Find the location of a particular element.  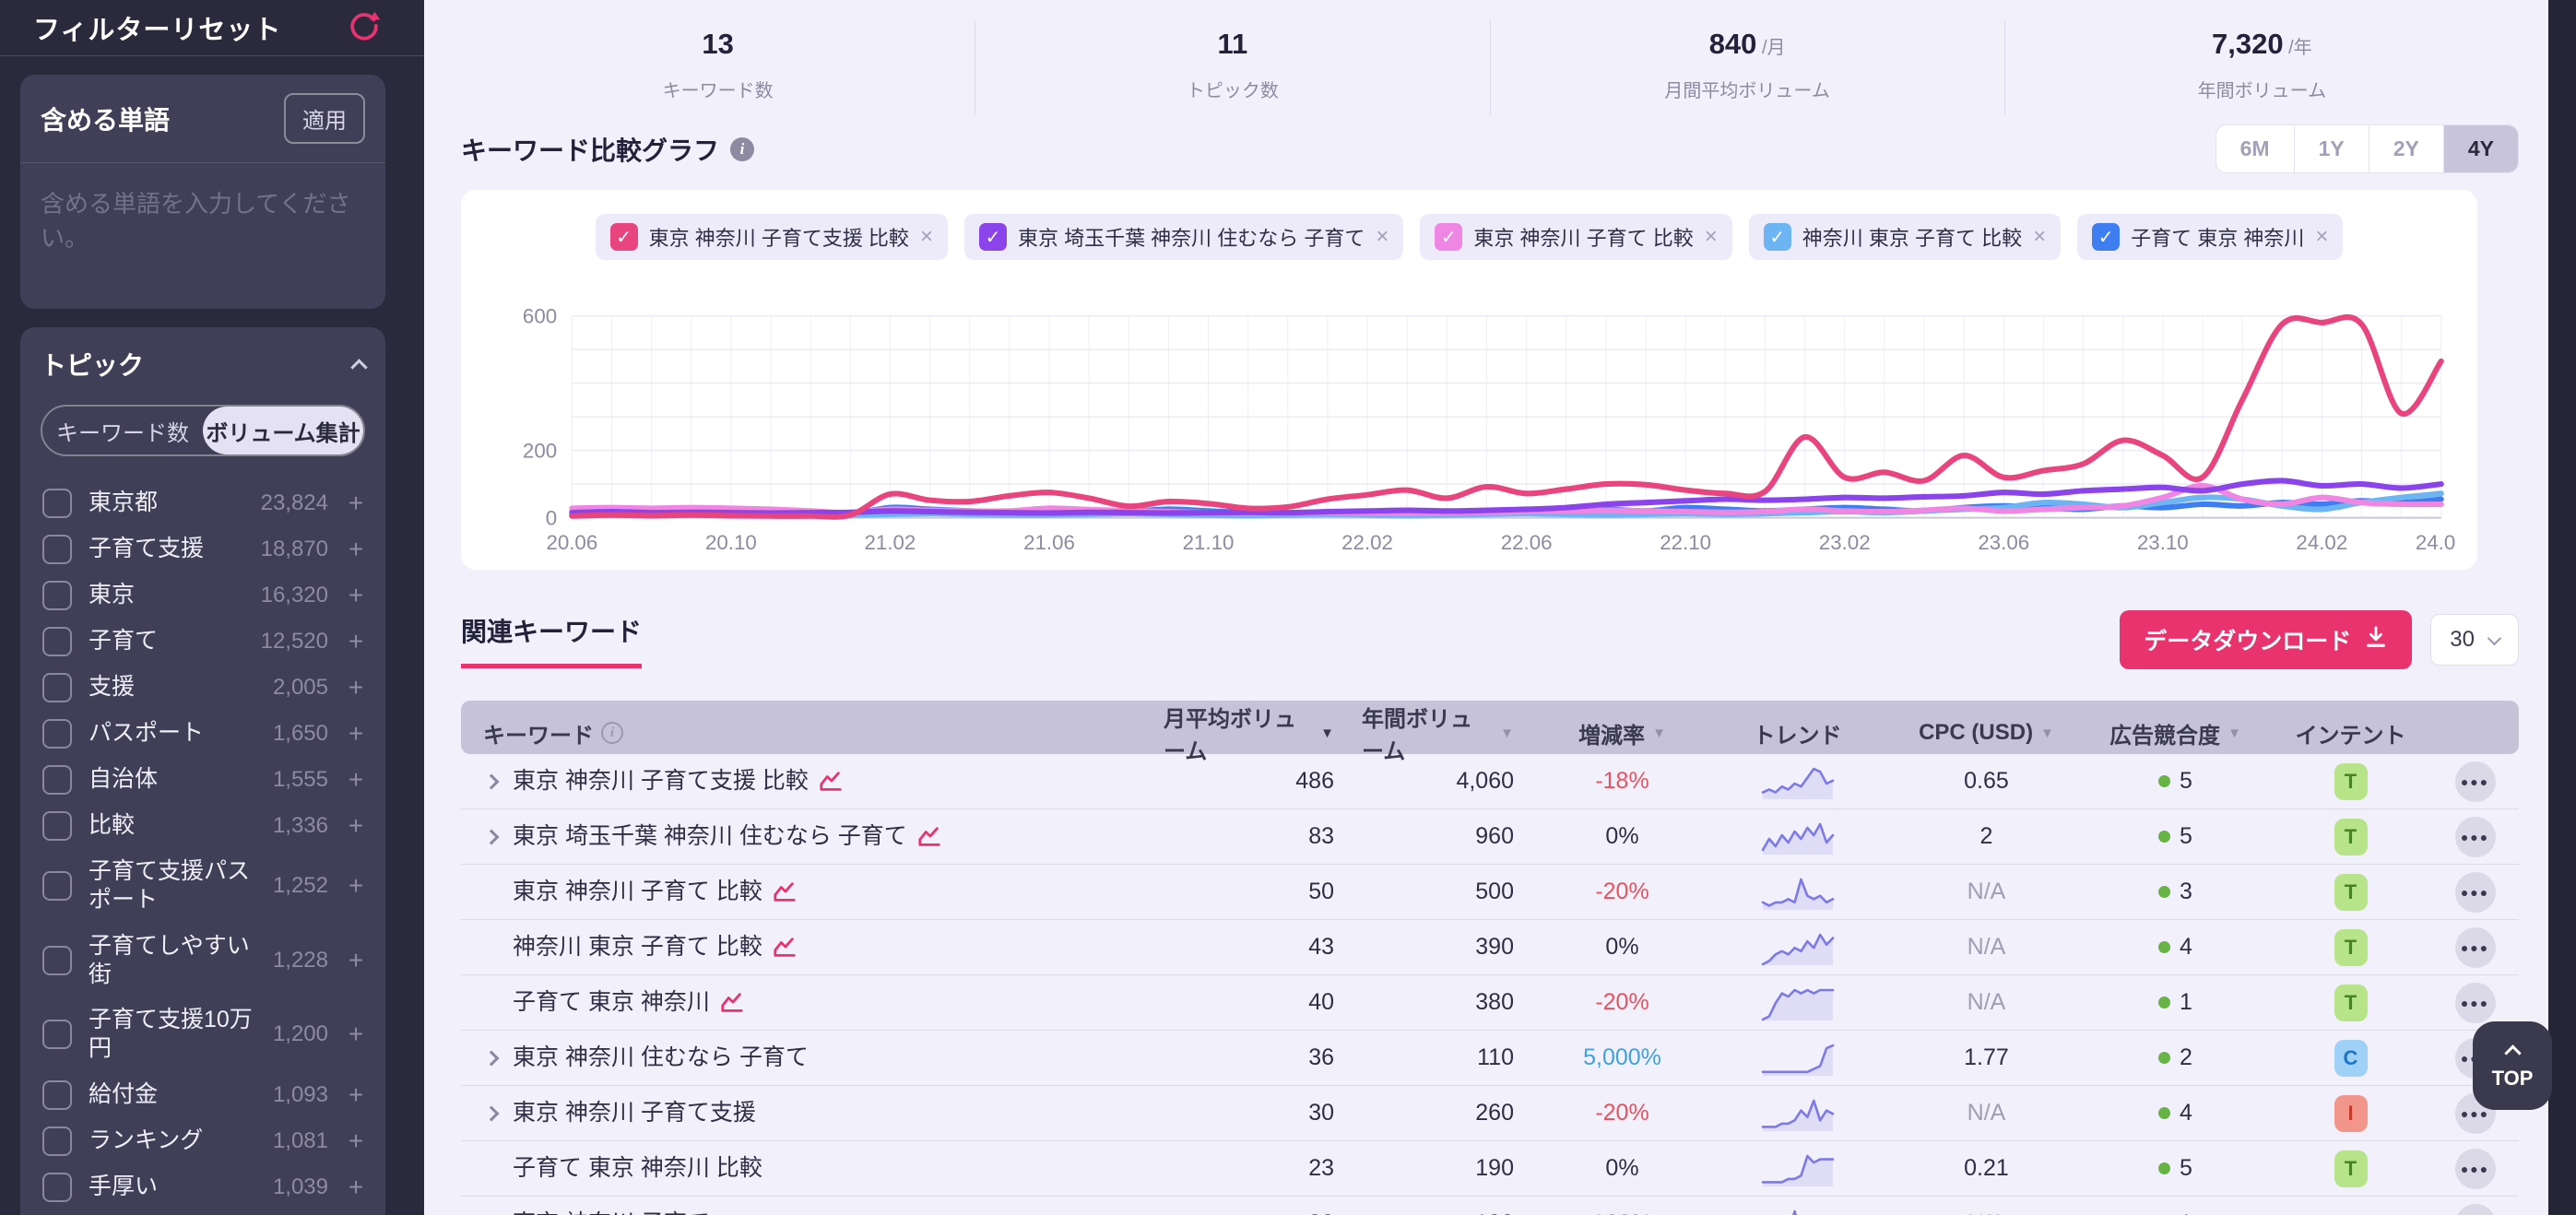

competition-value: 1 is located at coordinates (2186, 1002).